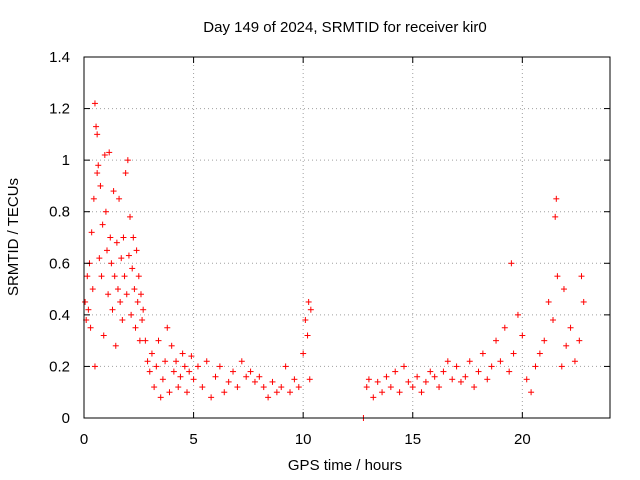 This screenshot has width=640, height=480. Describe the element at coordinates (193, 439) in the screenshot. I see `x-tick-label: 5` at that location.